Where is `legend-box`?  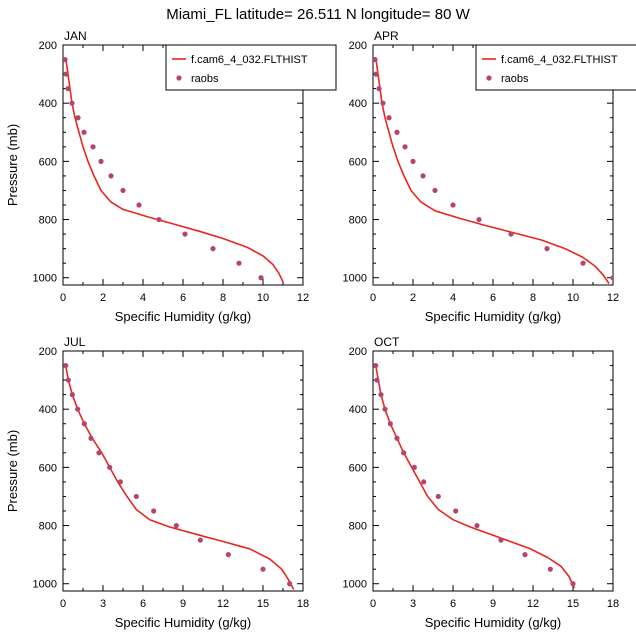 legend-box is located at coordinates (251, 67).